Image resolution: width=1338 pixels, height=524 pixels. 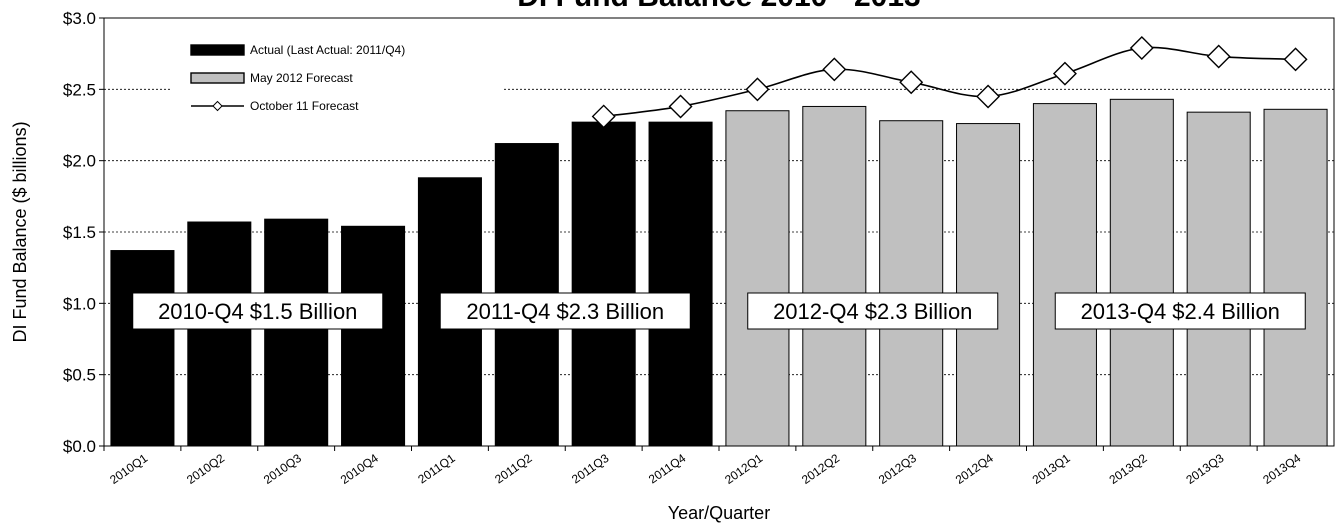 I want to click on x-tick-label: 2011Q4, so click(x=667, y=469).